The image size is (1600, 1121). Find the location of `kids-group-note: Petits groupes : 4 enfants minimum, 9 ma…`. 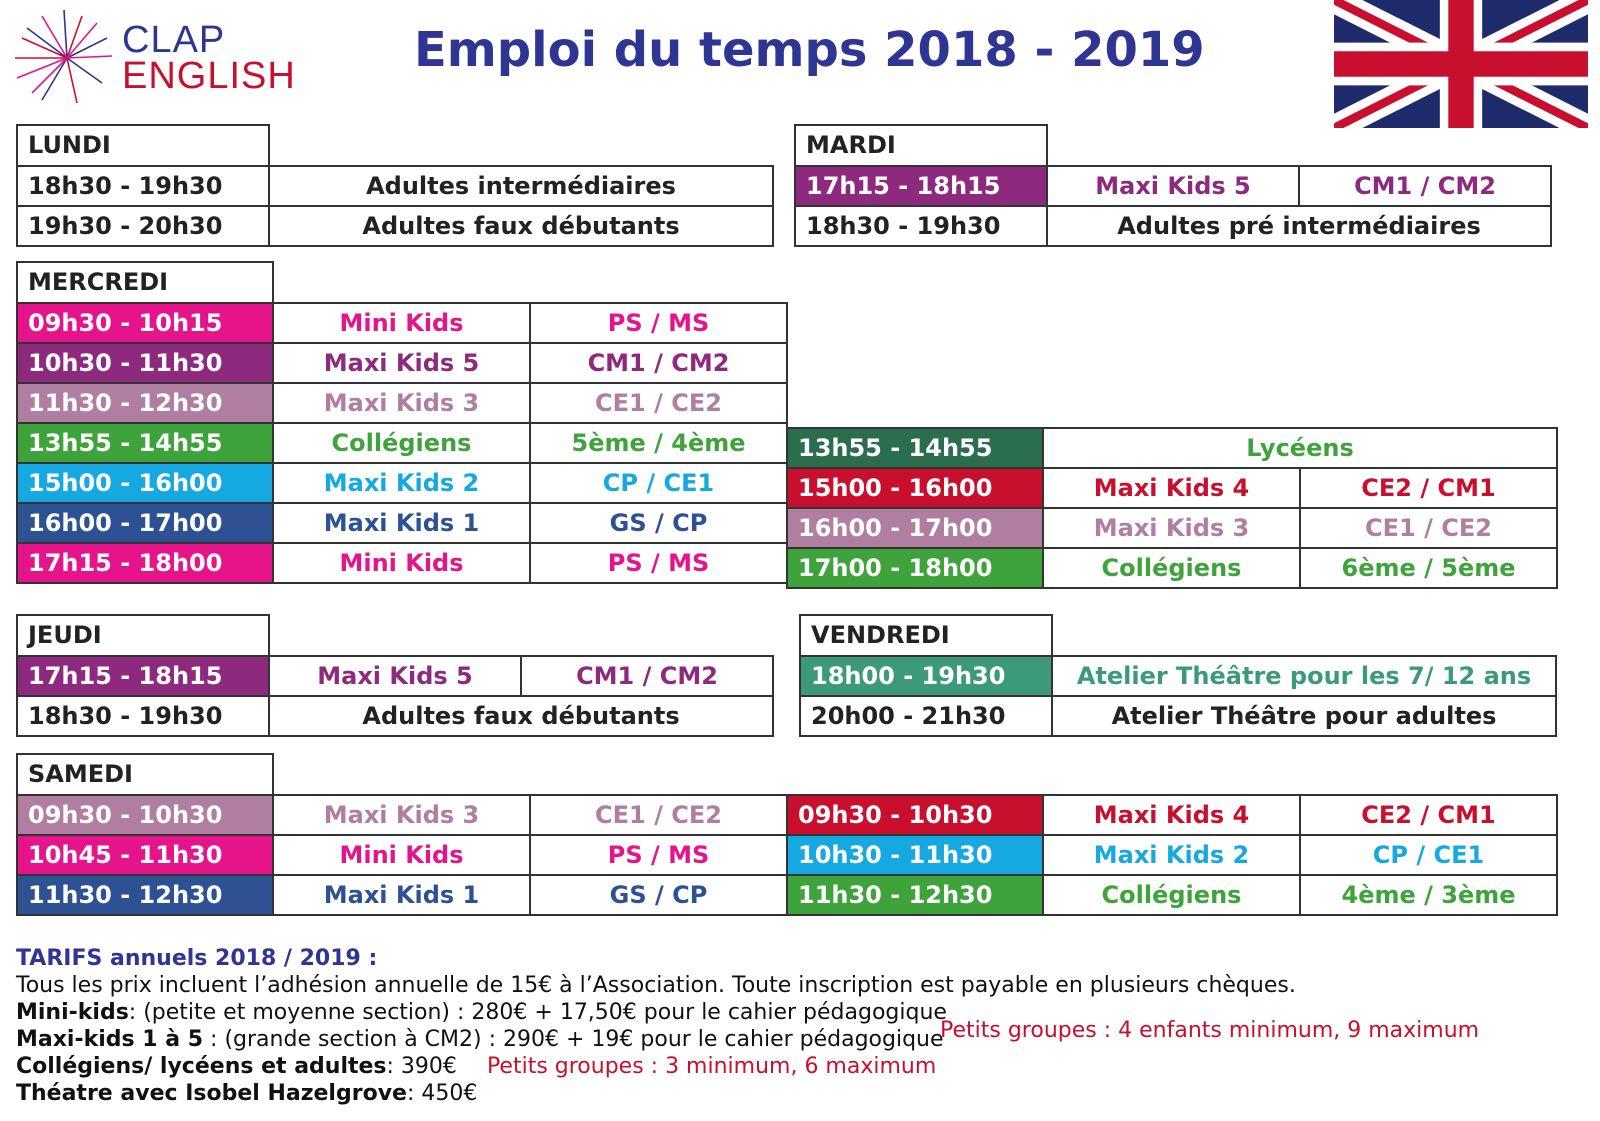

kids-group-note: Petits groupes : 4 enfants minimum, 9 ma… is located at coordinates (1210, 1030).